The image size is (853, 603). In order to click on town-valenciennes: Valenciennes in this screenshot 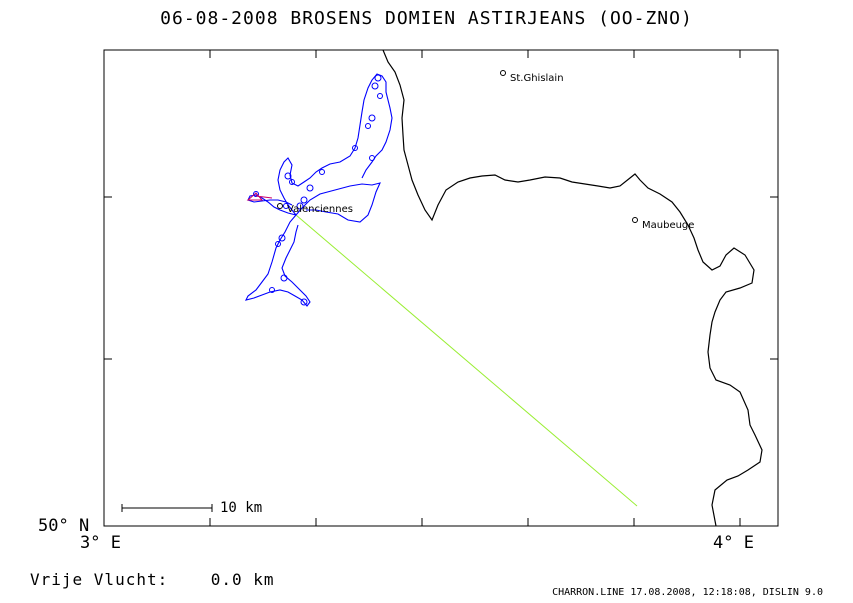, I will do `click(315, 209)`.